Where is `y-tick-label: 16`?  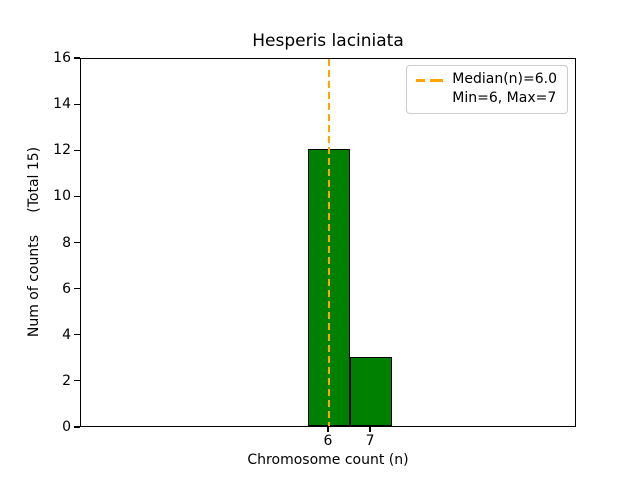
y-tick-label: 16 is located at coordinates (62, 58).